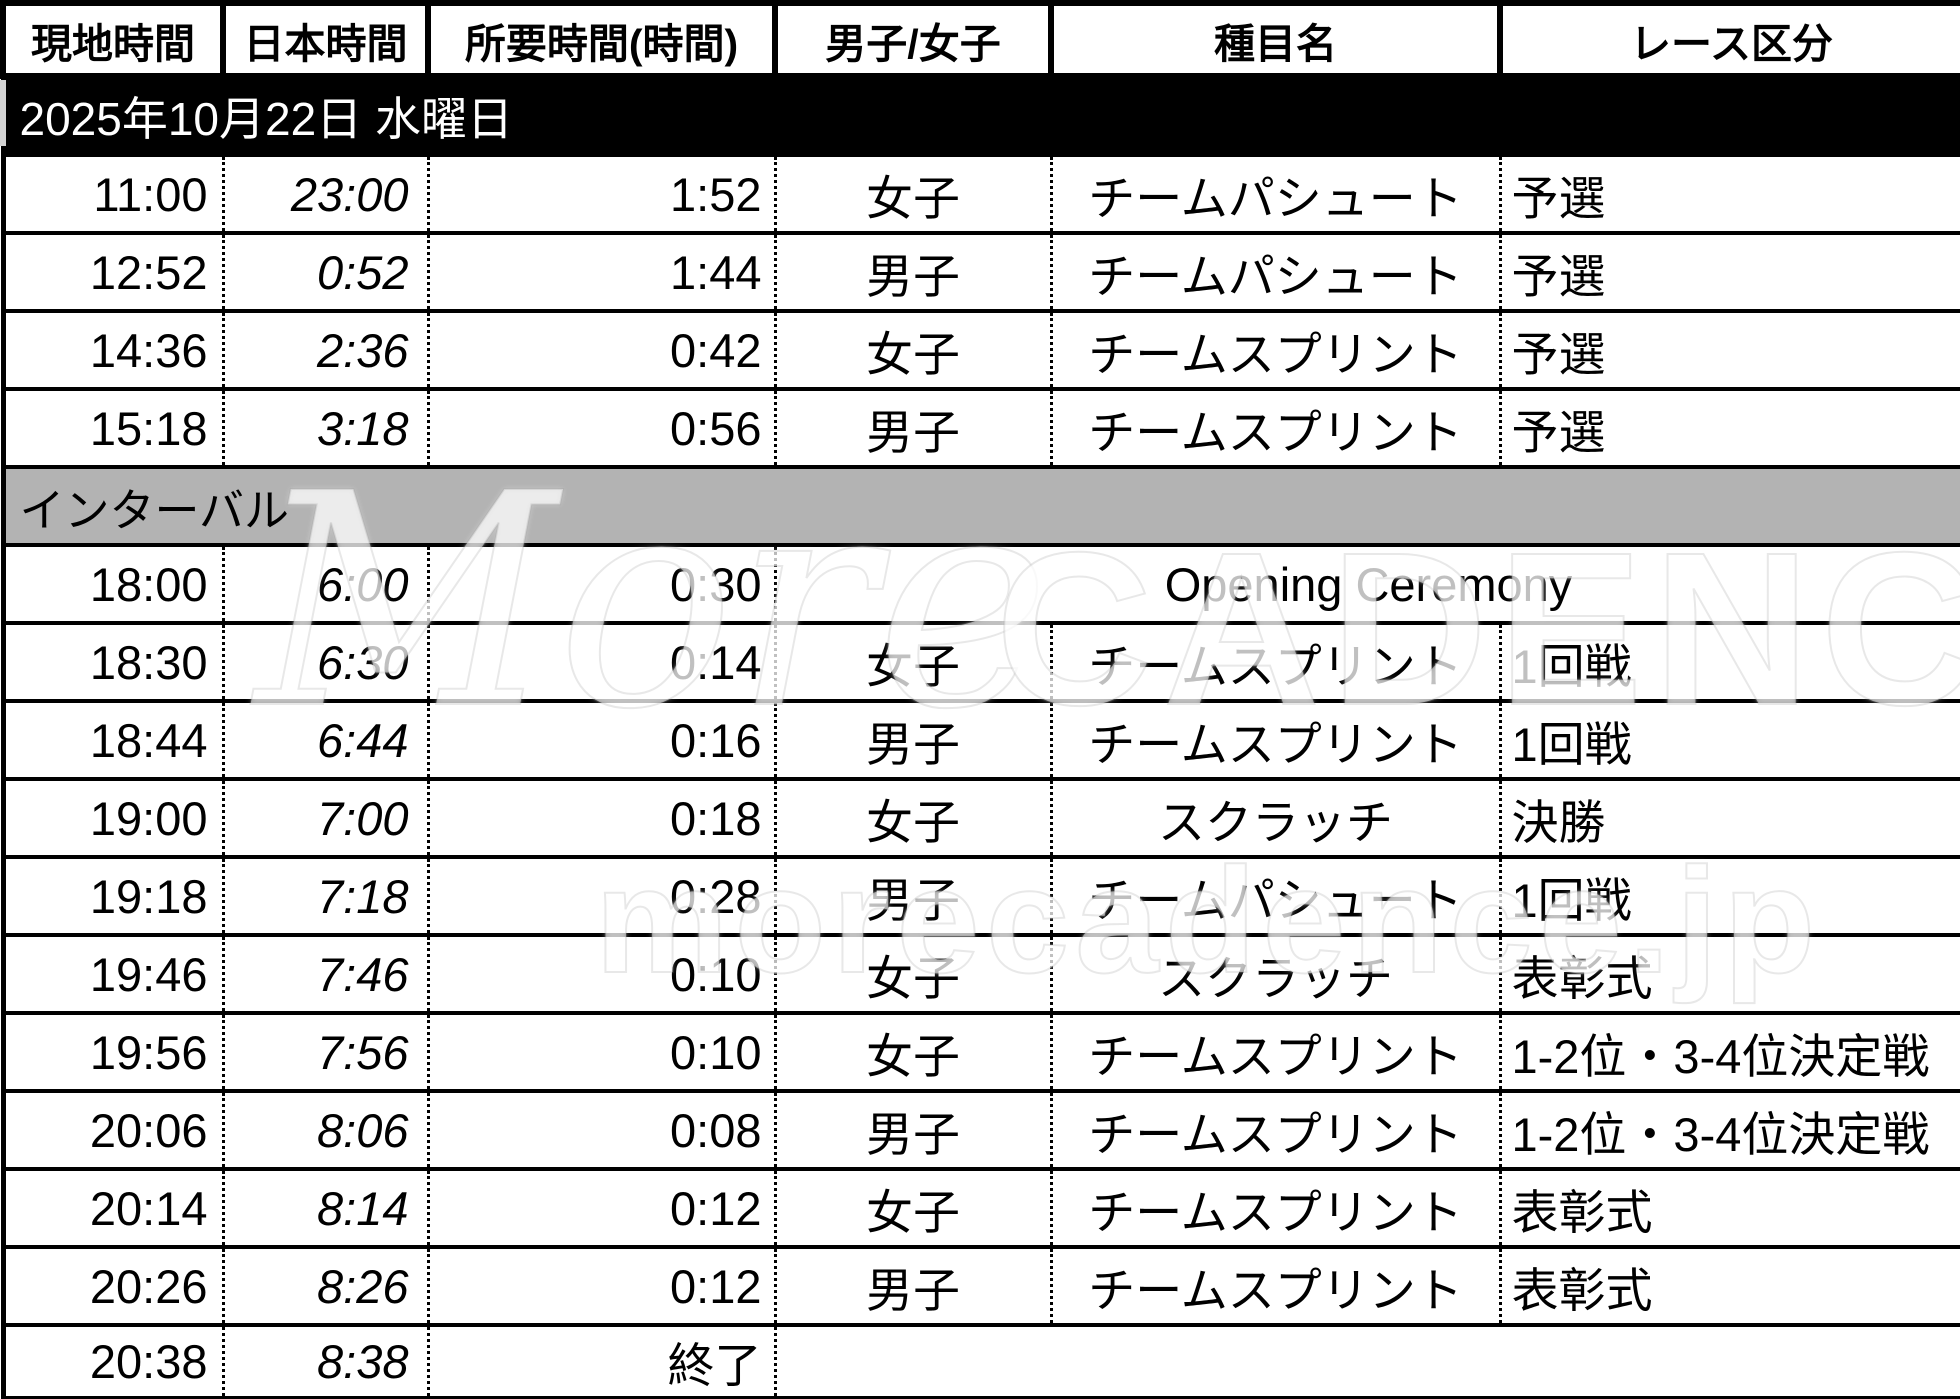 This screenshot has height=1399, width=1960. I want to click on column-header-japan-time: 日本時間, so click(325, 39).